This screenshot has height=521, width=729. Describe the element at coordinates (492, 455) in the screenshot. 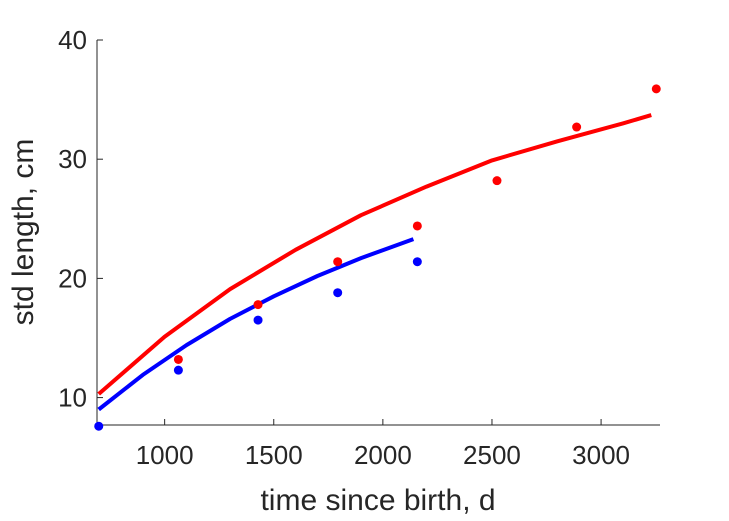

I see `x-tick-label: 2500` at that location.